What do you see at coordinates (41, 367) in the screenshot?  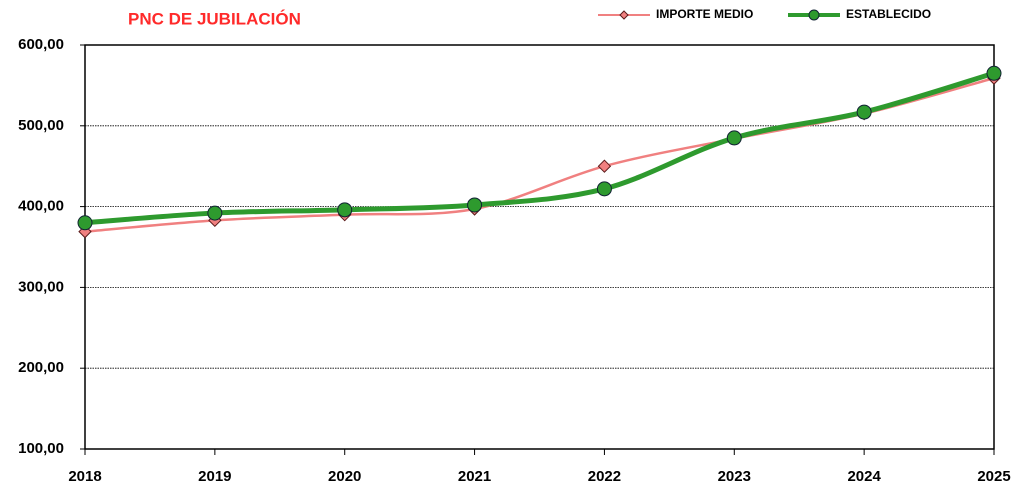 I see `y-tick-label: 200,00` at bounding box center [41, 367].